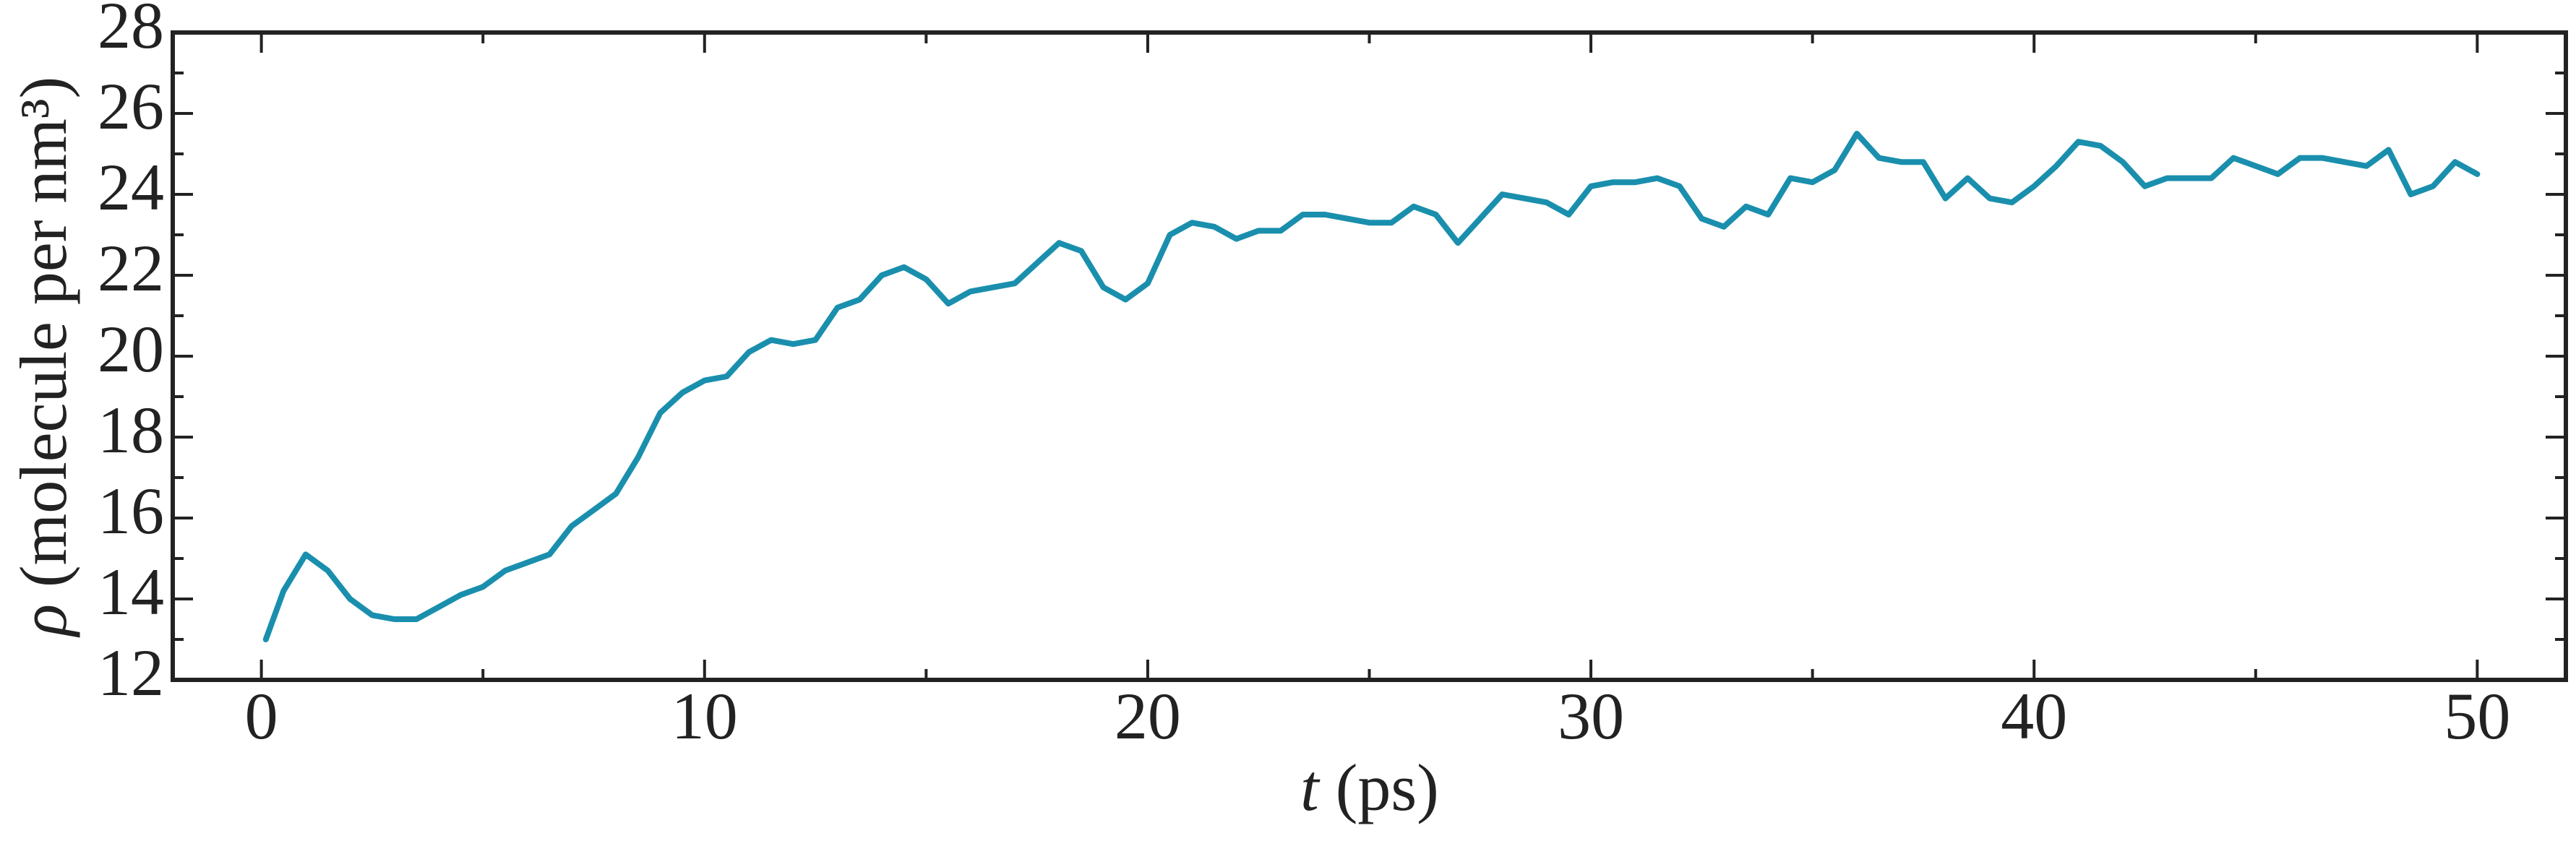  I want to click on y-tick-label: 16, so click(131, 511).